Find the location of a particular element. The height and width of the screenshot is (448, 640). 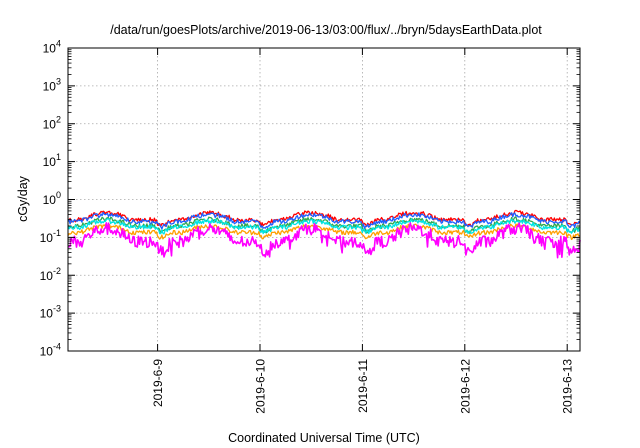

y-axis-label: cGy/day is located at coordinates (23, 198).